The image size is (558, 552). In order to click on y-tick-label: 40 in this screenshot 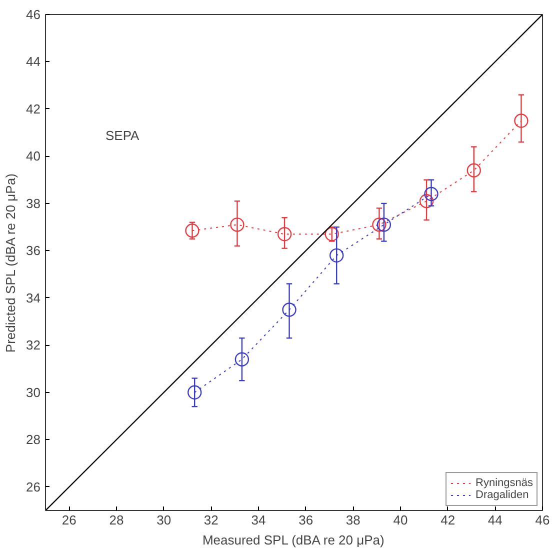, I will do `click(33, 156)`.